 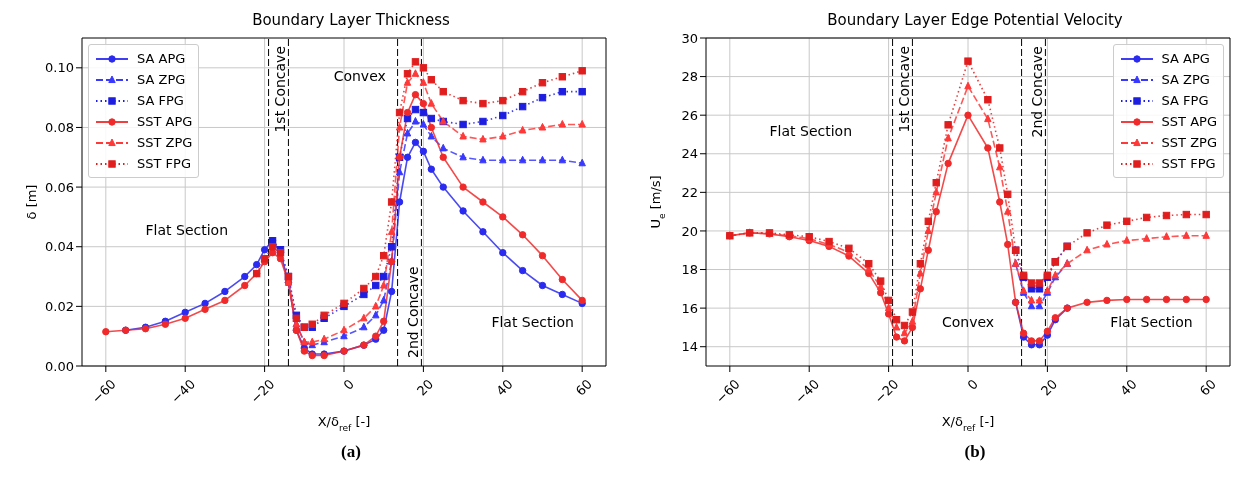 What do you see at coordinates (59, 187) in the screenshot?
I see `y-tick-label: 0.06` at bounding box center [59, 187].